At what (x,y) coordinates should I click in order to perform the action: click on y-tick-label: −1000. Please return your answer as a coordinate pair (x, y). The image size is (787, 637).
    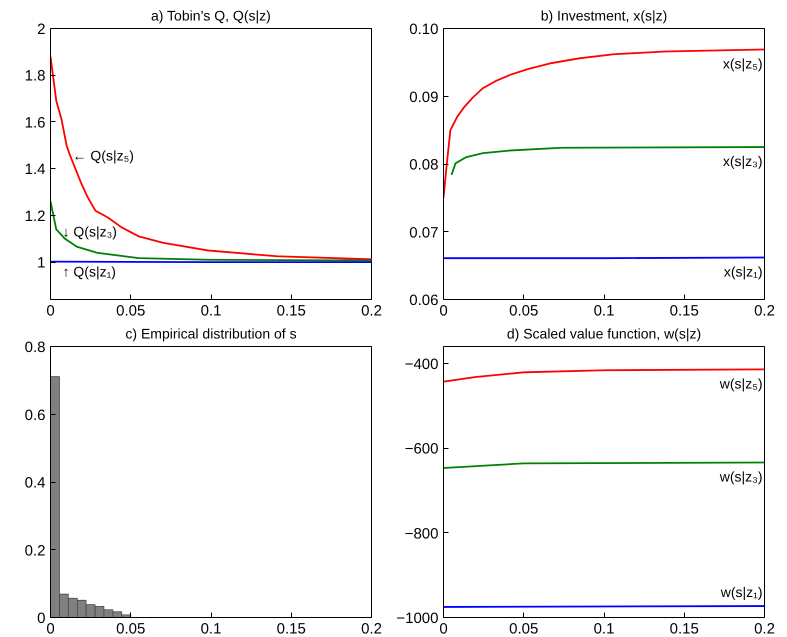
    Looking at the image, I should click on (417, 618).